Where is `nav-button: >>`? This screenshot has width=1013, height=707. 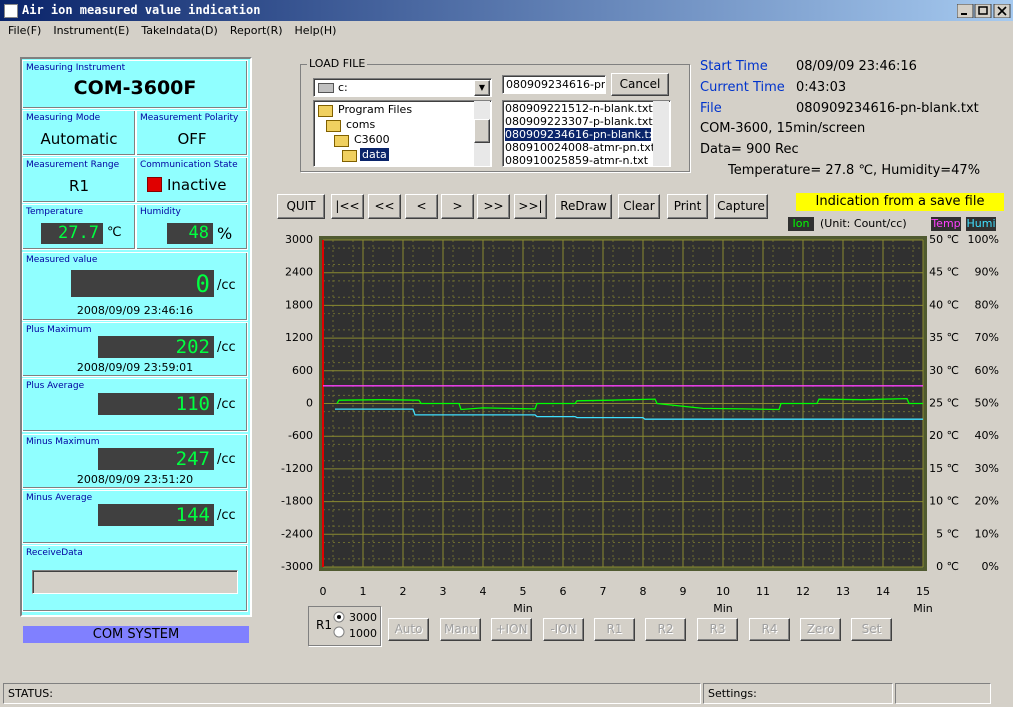
nav-button: >> is located at coordinates (493, 206).